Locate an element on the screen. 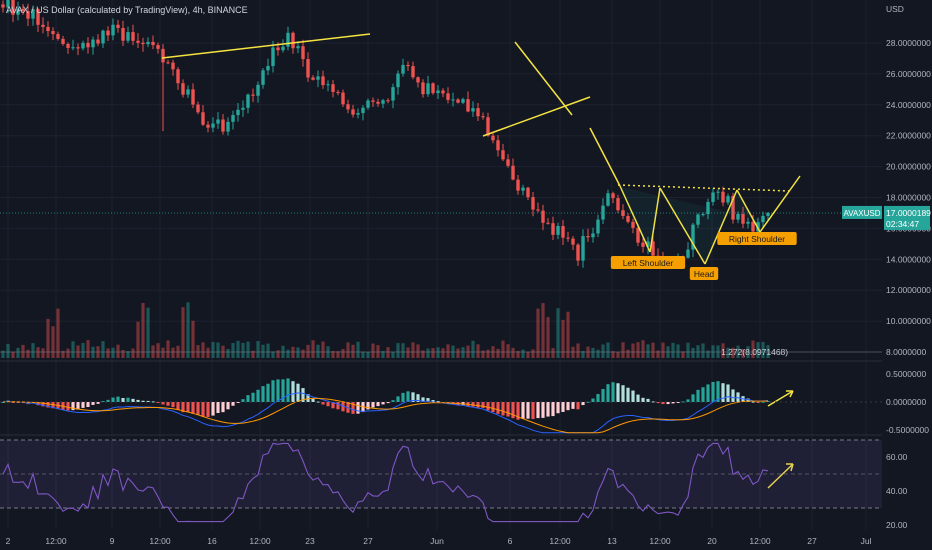 The height and width of the screenshot is (550, 932). macd-tick-label: -0.5000000 is located at coordinates (907, 430).